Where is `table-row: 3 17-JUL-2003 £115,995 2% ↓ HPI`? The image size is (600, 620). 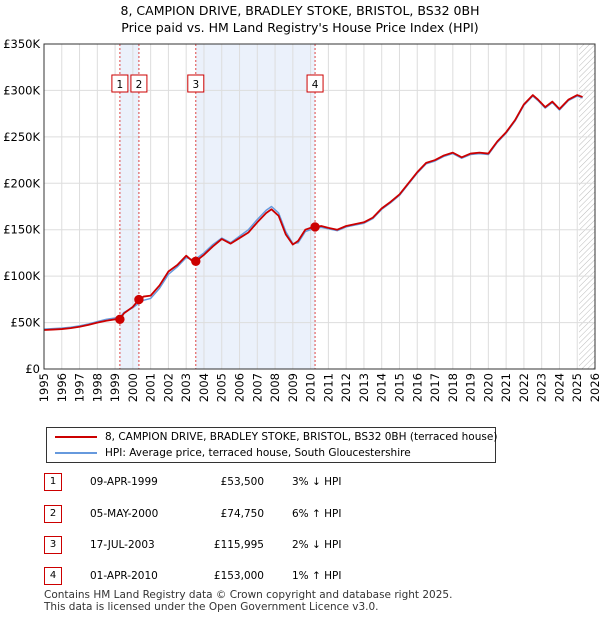 table-row: 3 17-JUL-2003 £115,995 2% ↓ HPI is located at coordinates (224, 545).